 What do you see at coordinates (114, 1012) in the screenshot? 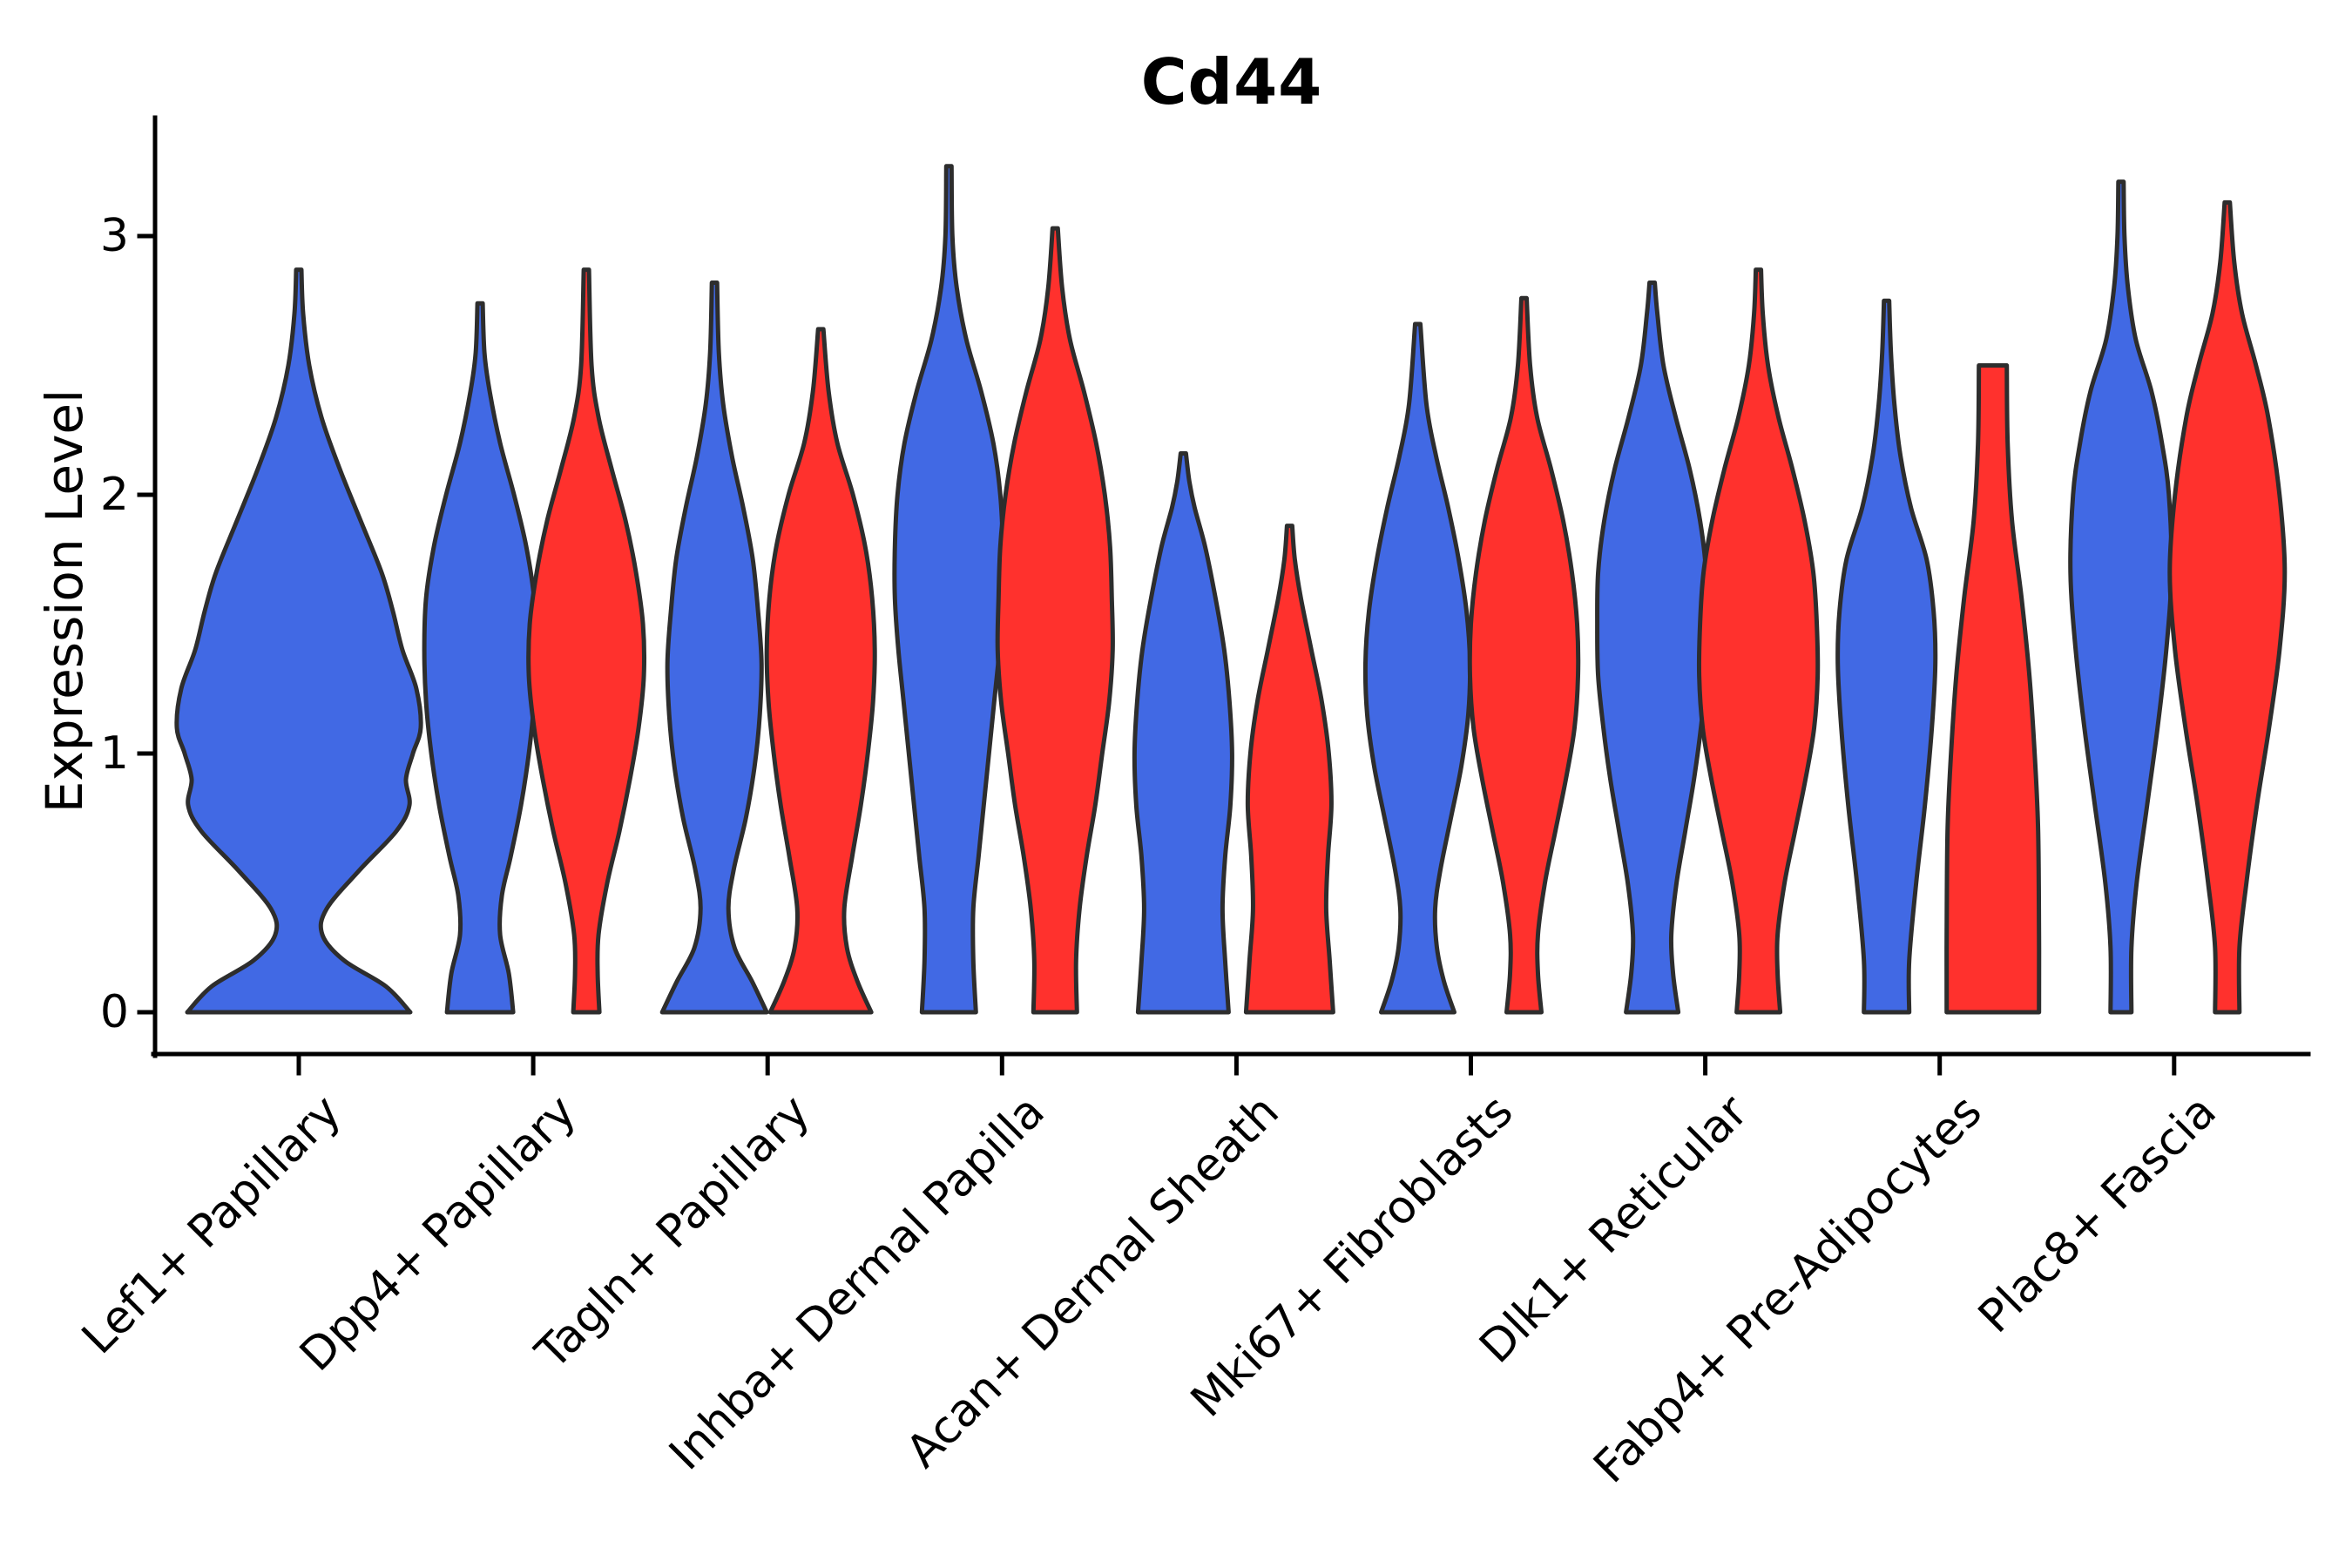
I see `y-tick-label-0: 0` at bounding box center [114, 1012].